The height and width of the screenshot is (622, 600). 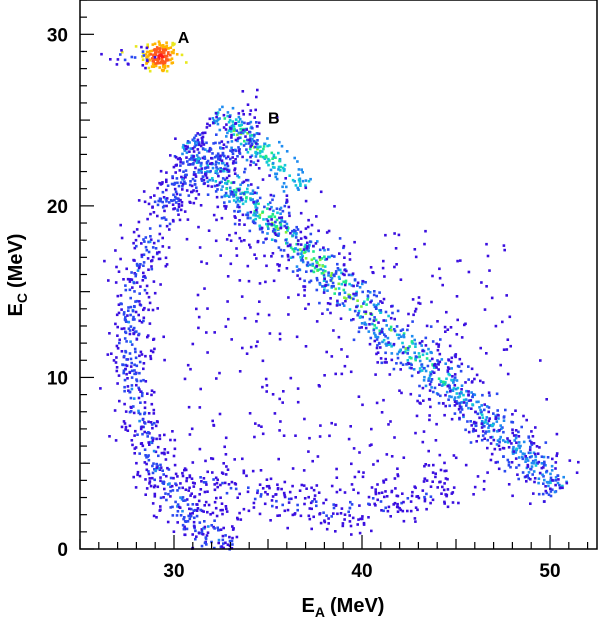 I want to click on annotation-b: B, so click(x=274, y=119).